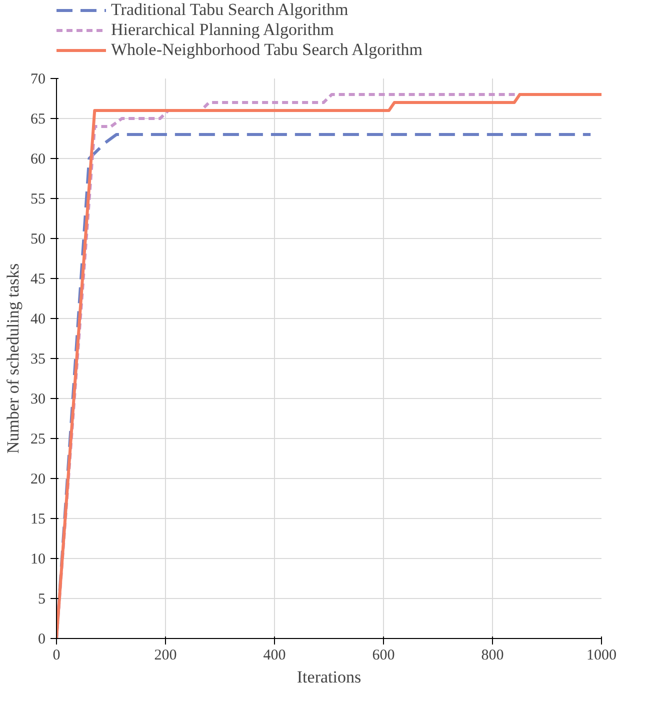 The width and height of the screenshot is (664, 725). I want to click on y-tick-label: 30, so click(38, 400).